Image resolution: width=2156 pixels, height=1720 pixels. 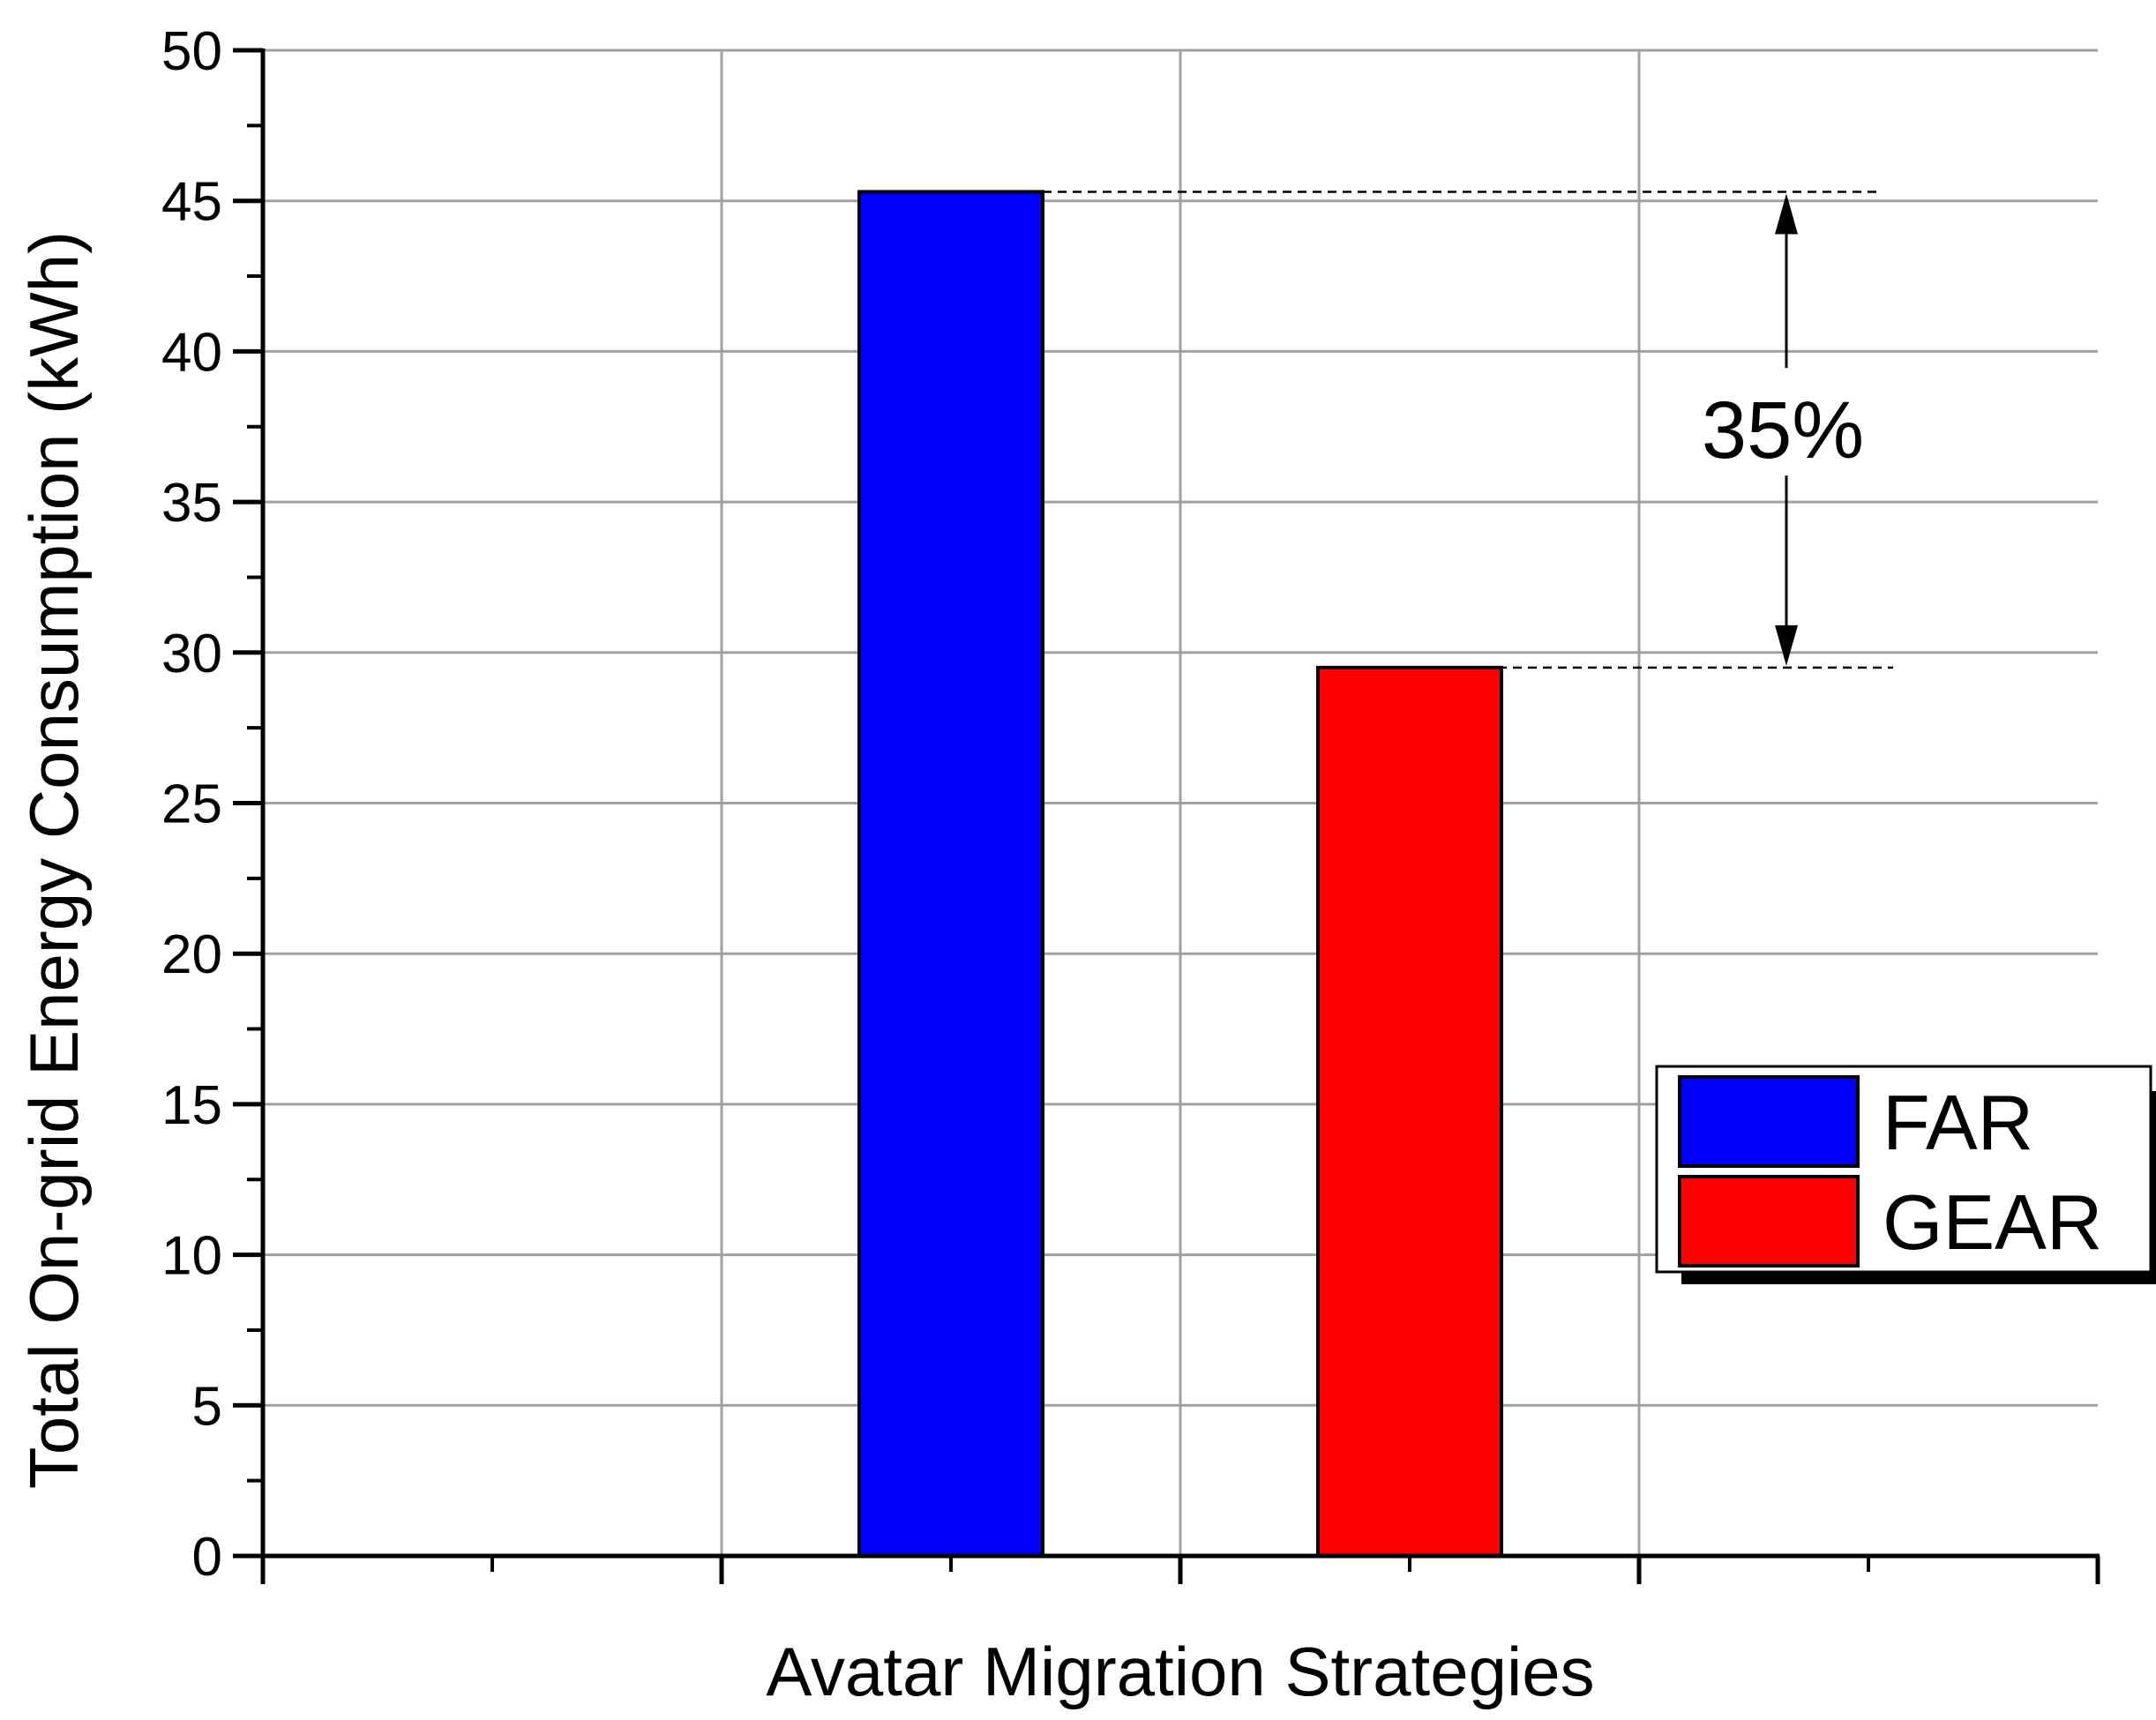 What do you see at coordinates (1769, 1121) in the screenshot?
I see `legend-swatch-far` at bounding box center [1769, 1121].